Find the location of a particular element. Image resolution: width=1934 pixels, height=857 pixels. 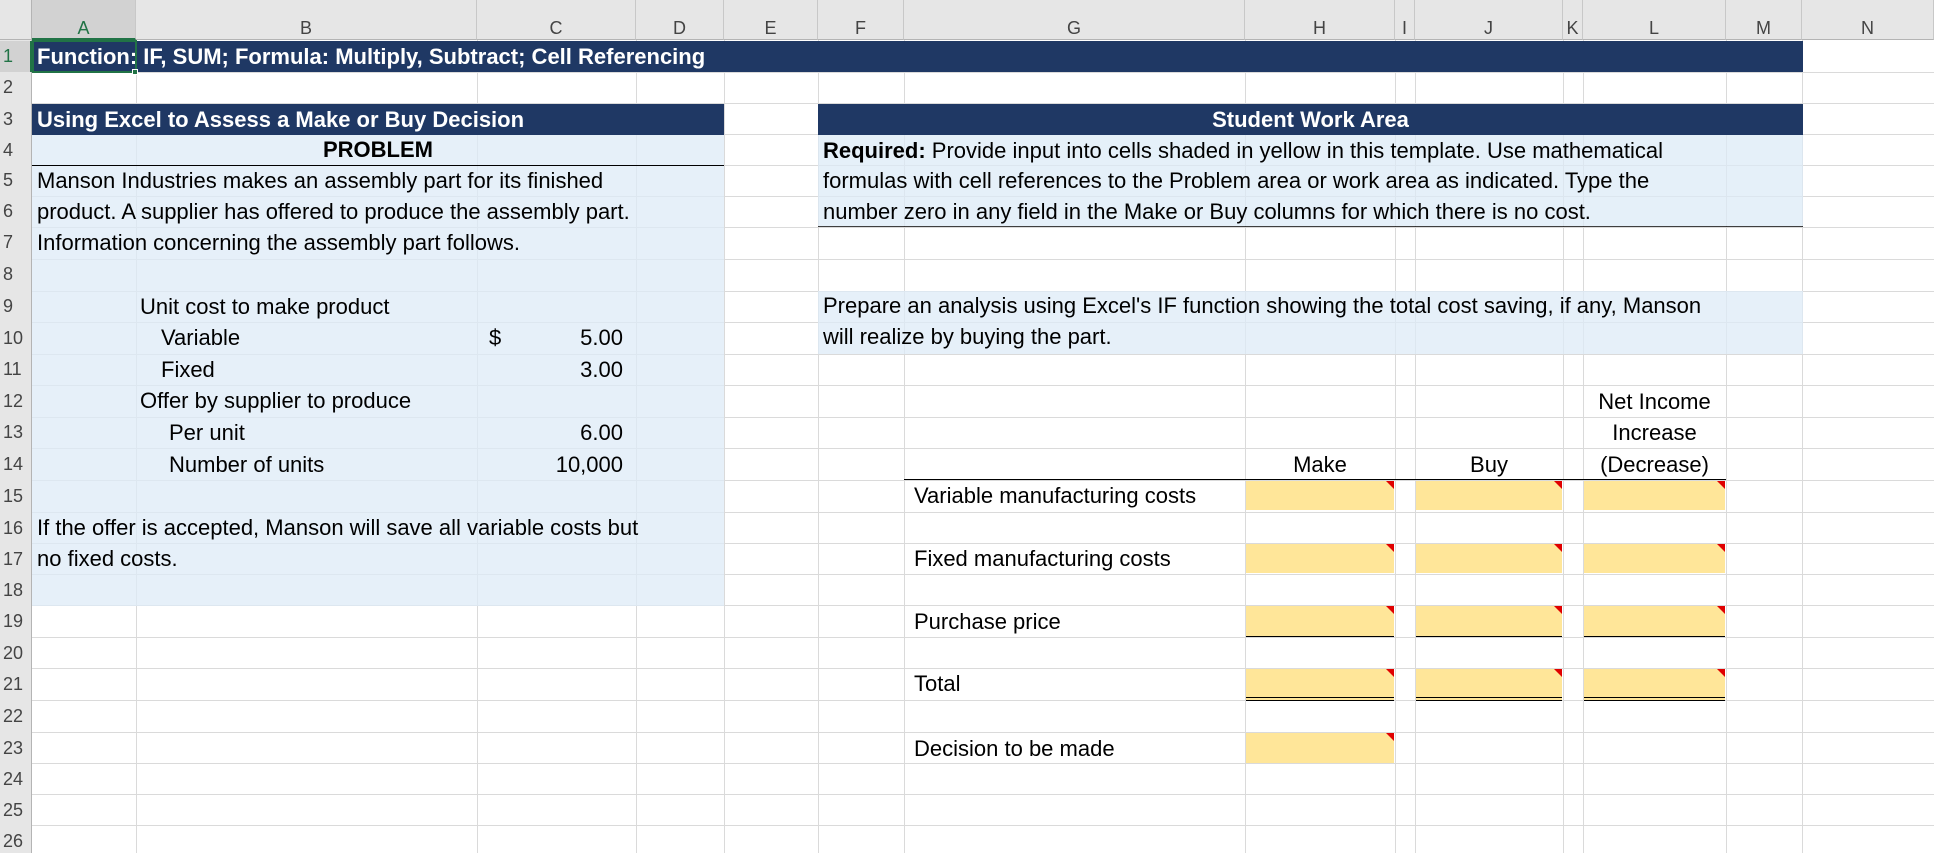

problem-note-line-2: no fixed costs. is located at coordinates (107, 558).